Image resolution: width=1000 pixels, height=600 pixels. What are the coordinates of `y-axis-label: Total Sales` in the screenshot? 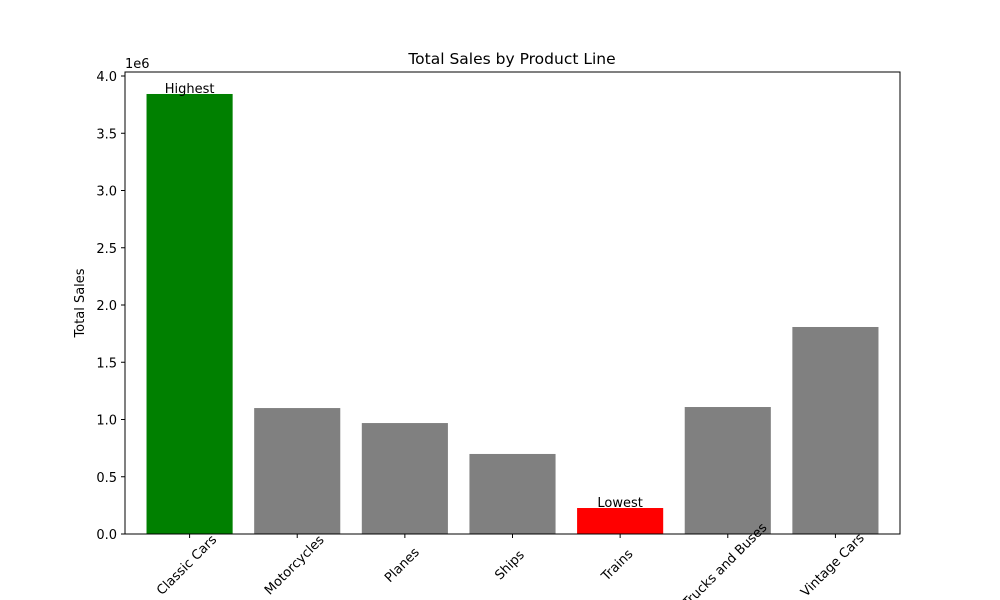 It's located at (80, 303).